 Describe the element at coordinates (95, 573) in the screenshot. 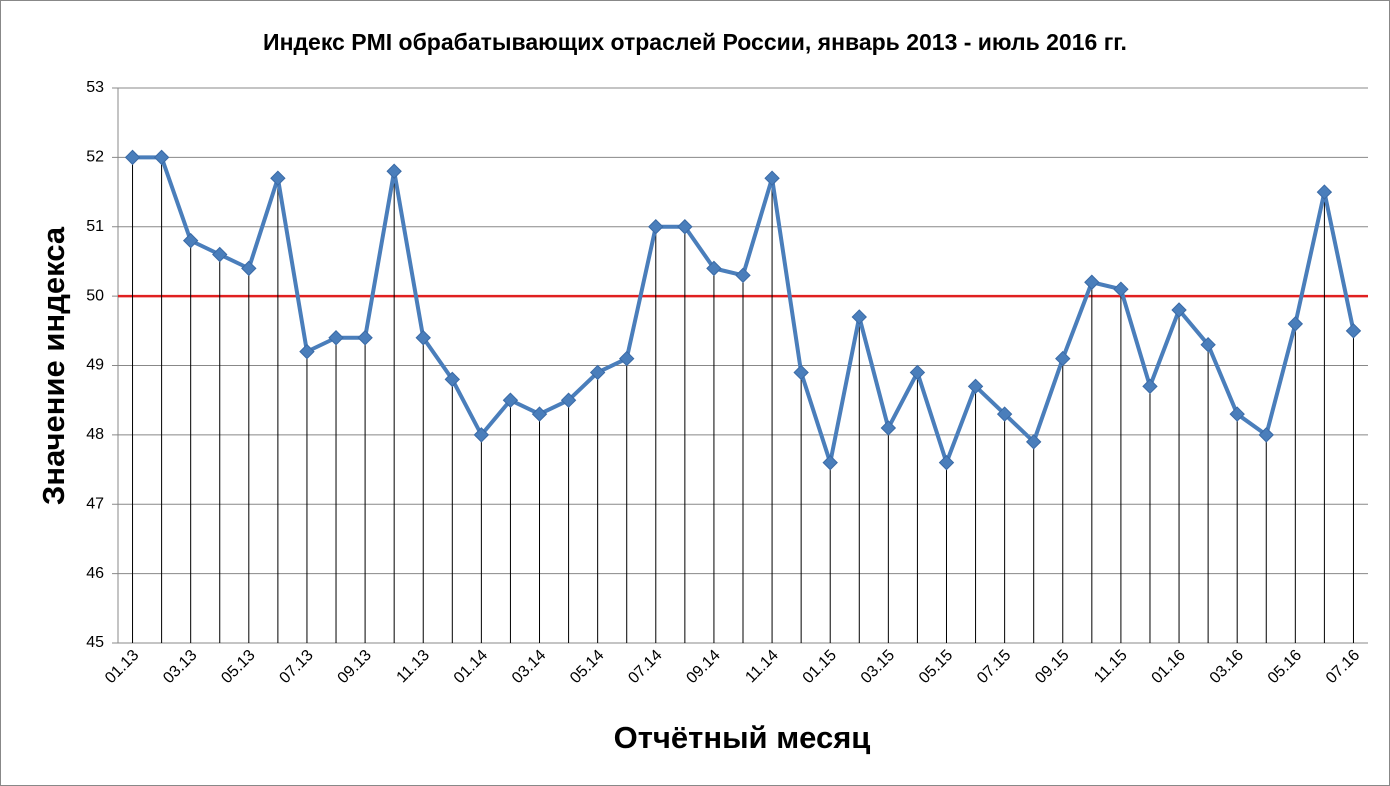

I see `y-tick-label: 46` at that location.